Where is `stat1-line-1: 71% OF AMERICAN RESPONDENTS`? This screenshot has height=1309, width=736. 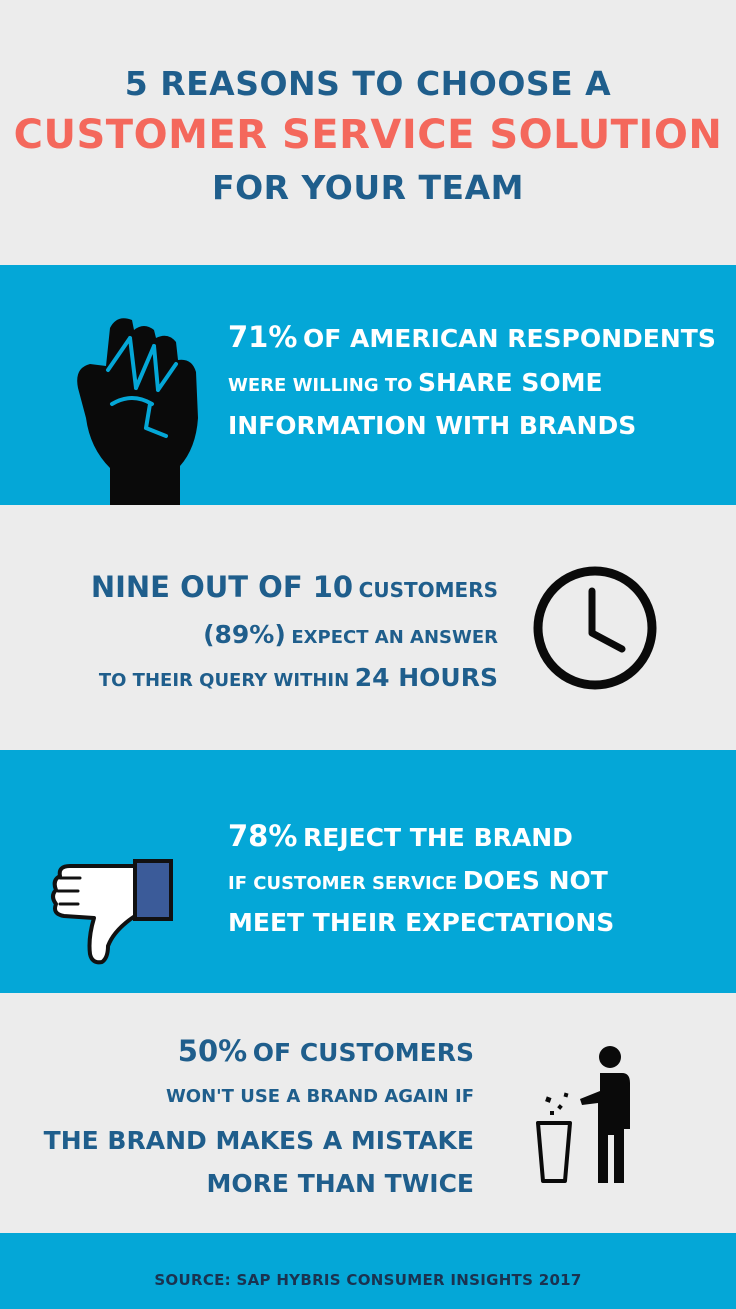 stat1-line-1: 71% OF AMERICAN RESPONDENTS is located at coordinates (472, 337).